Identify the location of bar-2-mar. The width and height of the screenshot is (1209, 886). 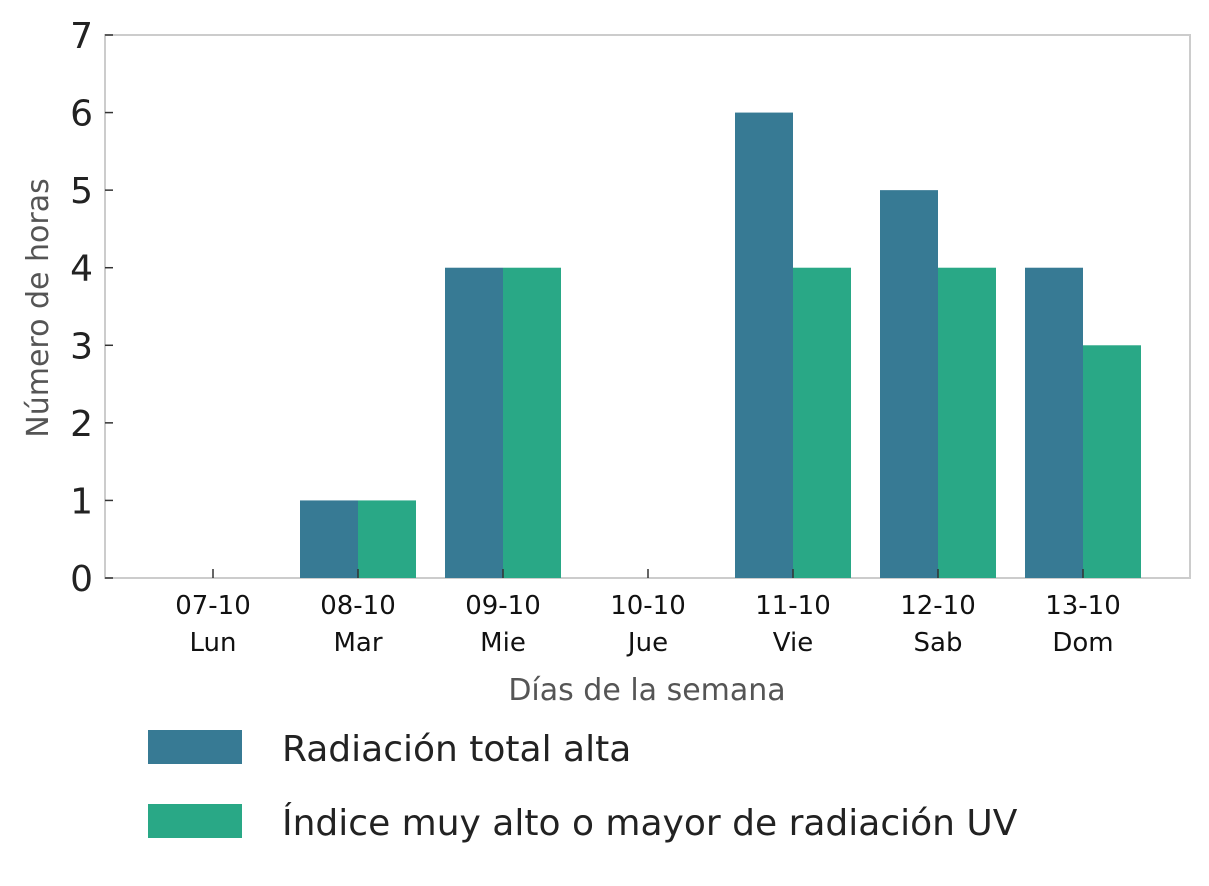
(387, 539).